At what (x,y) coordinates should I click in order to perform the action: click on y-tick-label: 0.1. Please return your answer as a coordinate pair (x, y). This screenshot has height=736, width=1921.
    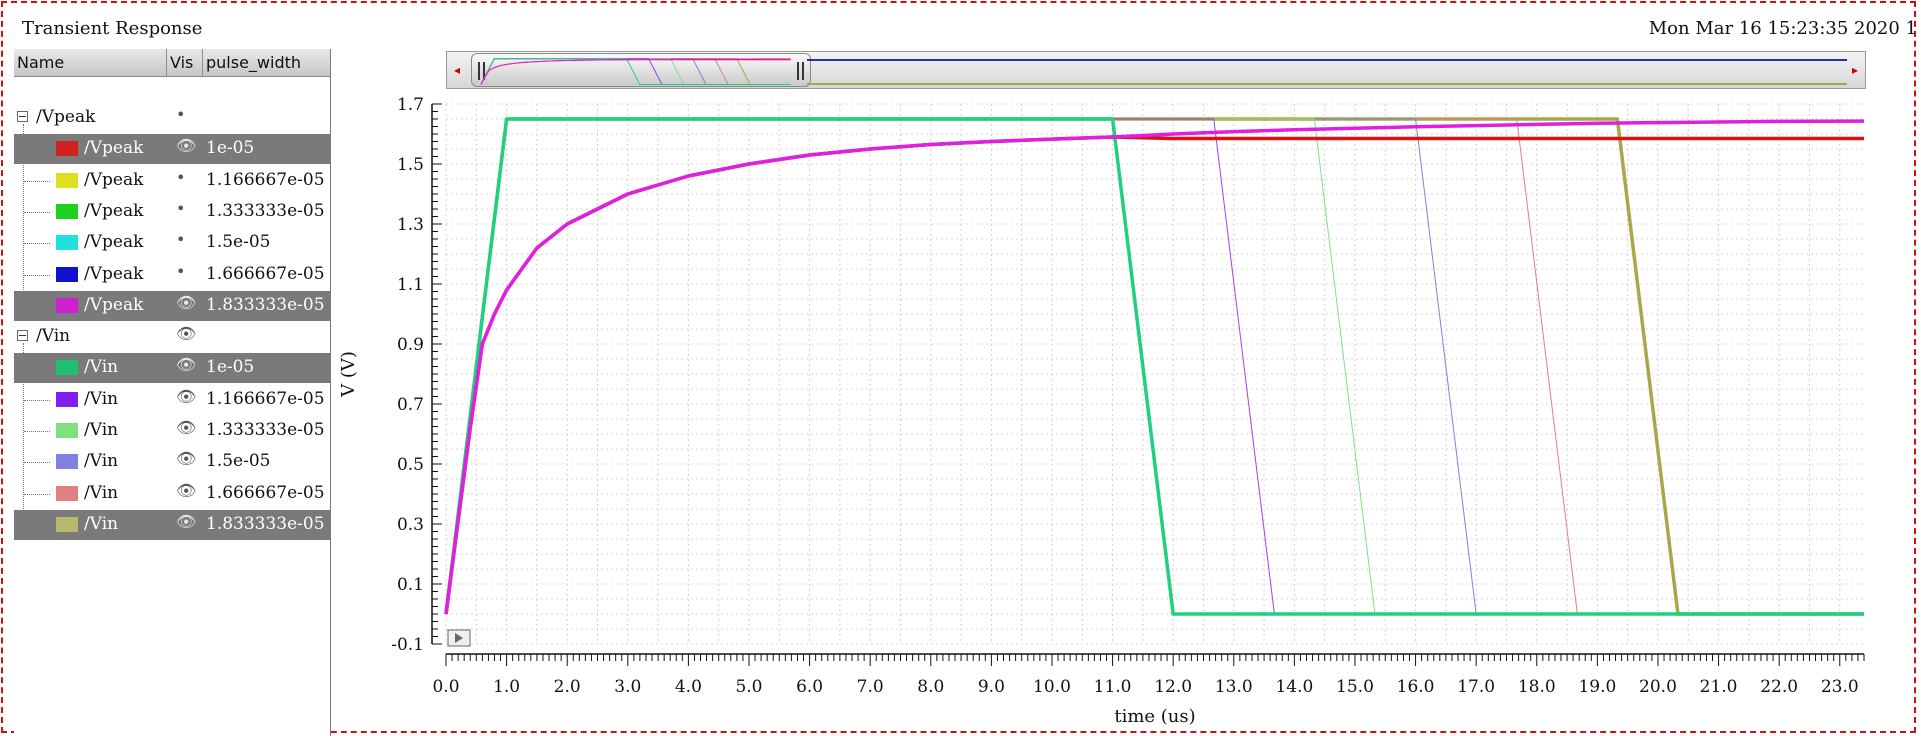
    Looking at the image, I should click on (410, 585).